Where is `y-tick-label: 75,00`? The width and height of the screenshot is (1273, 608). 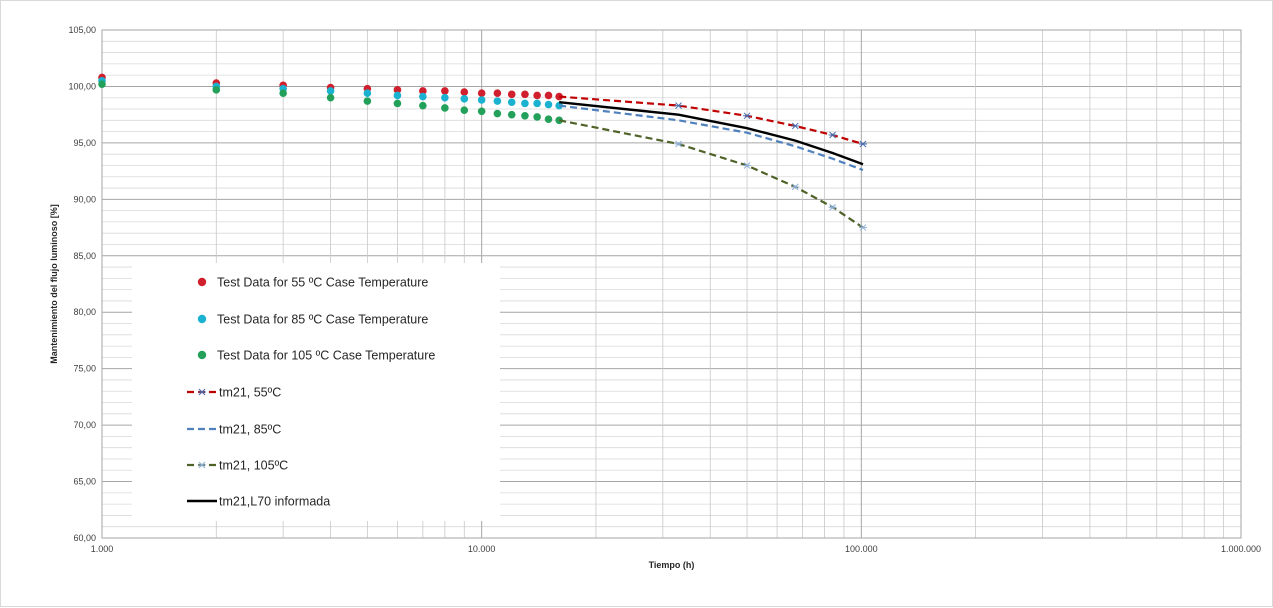 y-tick-label: 75,00 is located at coordinates (84, 369).